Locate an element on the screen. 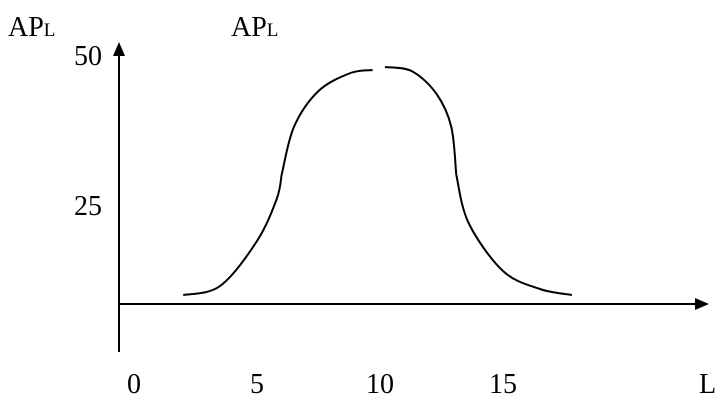  x-tick-label-0: 0 is located at coordinates (134, 381).